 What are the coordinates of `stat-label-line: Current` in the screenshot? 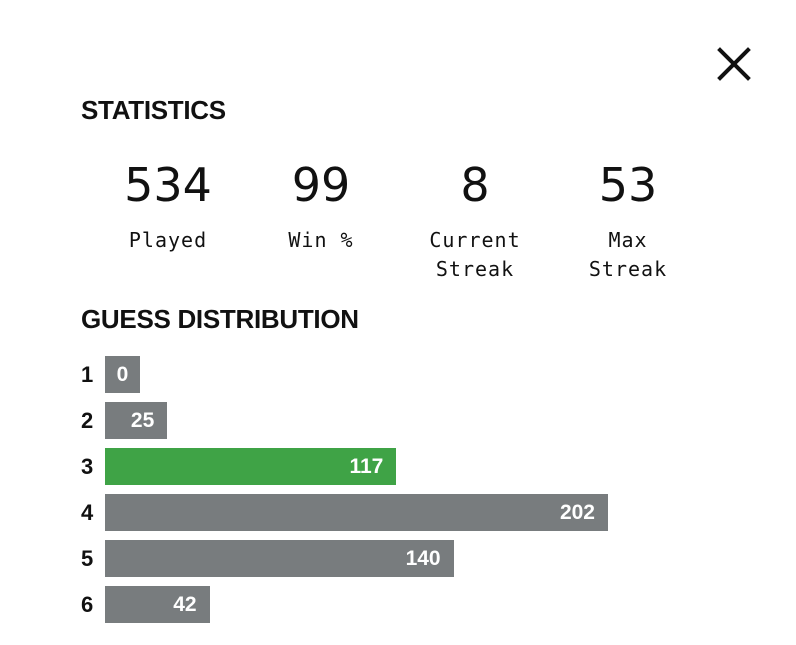 It's located at (475, 240).